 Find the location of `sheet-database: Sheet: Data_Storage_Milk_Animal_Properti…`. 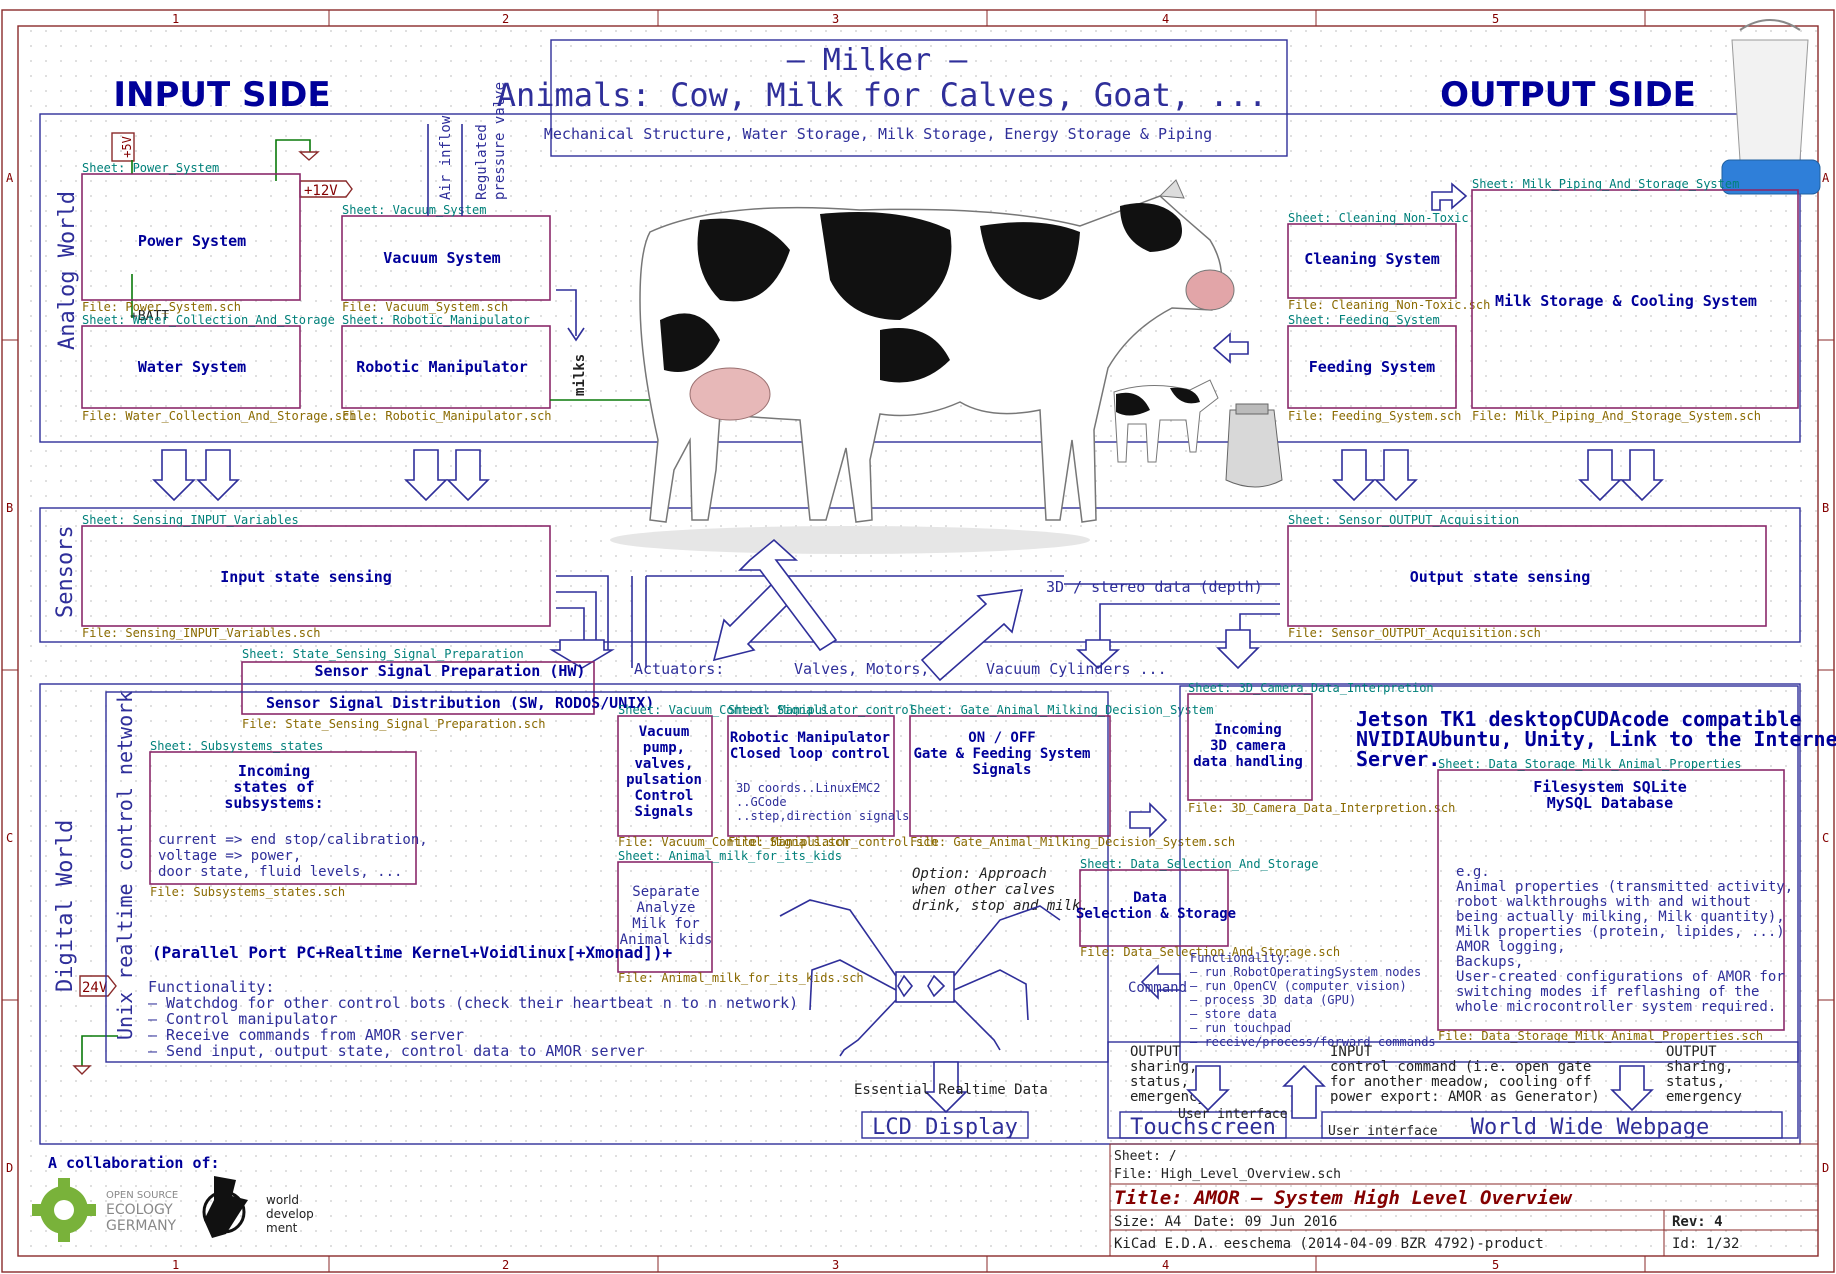

sheet-database: Sheet: Data_Storage_Milk_Animal_Properti… is located at coordinates (1615, 900).